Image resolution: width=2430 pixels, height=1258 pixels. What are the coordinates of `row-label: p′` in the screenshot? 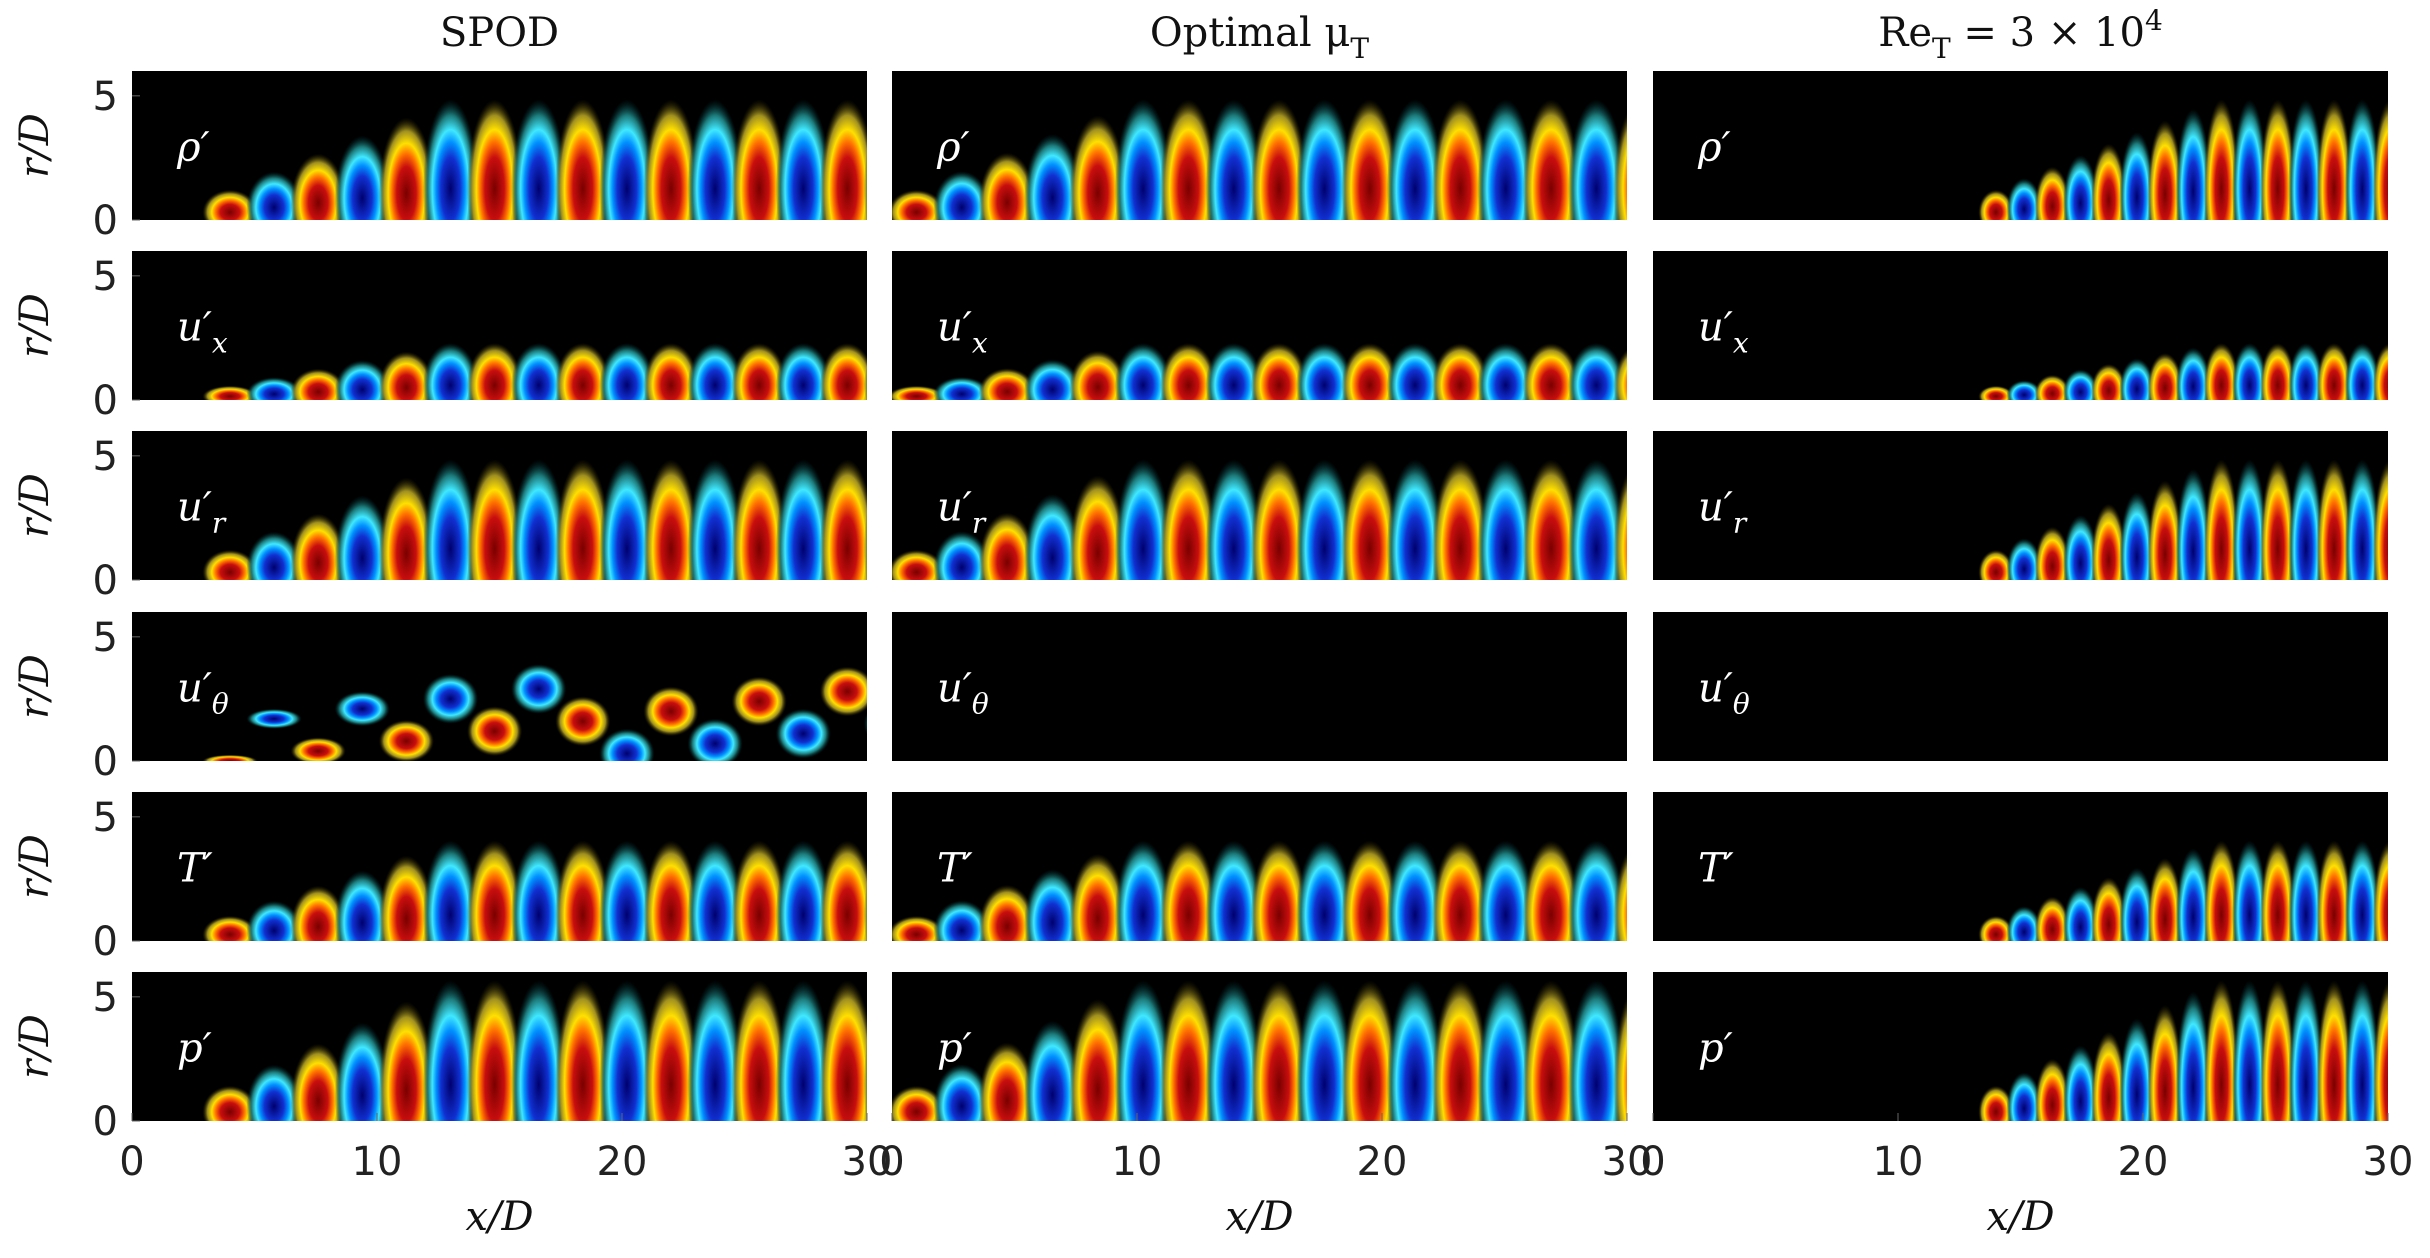 It's located at (954, 1048).